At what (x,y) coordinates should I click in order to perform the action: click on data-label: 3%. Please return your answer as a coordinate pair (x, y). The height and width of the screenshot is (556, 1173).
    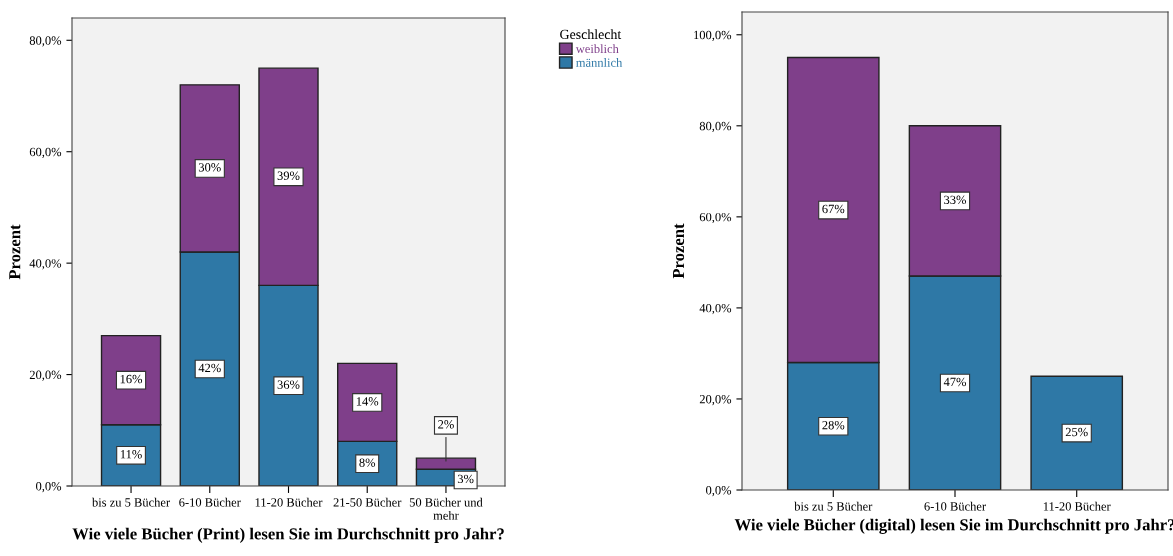
    Looking at the image, I should click on (465, 479).